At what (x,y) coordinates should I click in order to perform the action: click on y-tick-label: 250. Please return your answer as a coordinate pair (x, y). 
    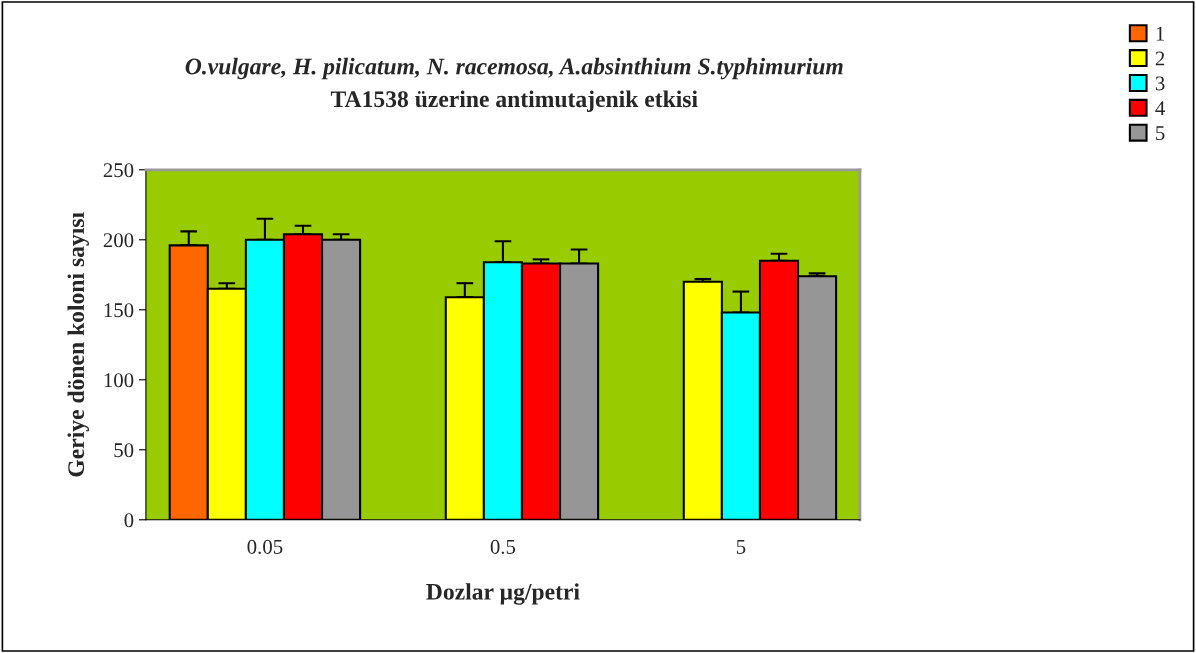
    Looking at the image, I should click on (118, 170).